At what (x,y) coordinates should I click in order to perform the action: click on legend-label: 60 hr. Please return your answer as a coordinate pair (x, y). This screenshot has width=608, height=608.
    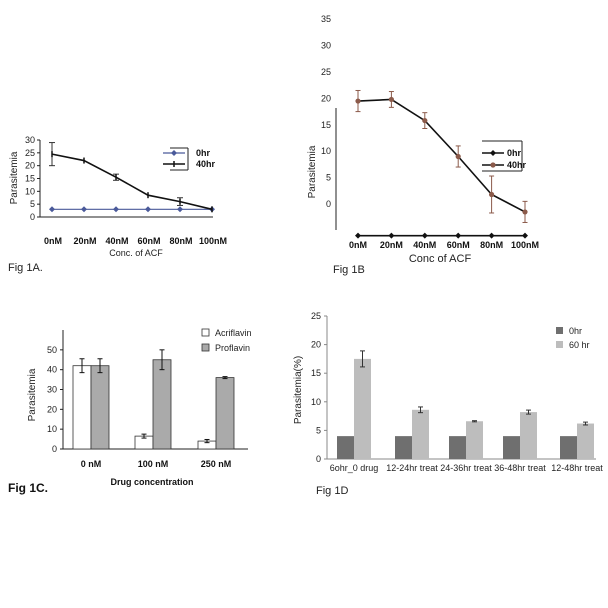
    Looking at the image, I should click on (579, 345).